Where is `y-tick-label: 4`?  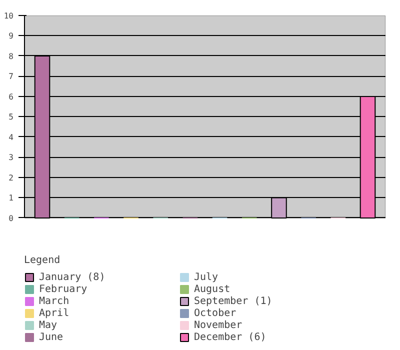 y-tick-label: 4 is located at coordinates (11, 137).